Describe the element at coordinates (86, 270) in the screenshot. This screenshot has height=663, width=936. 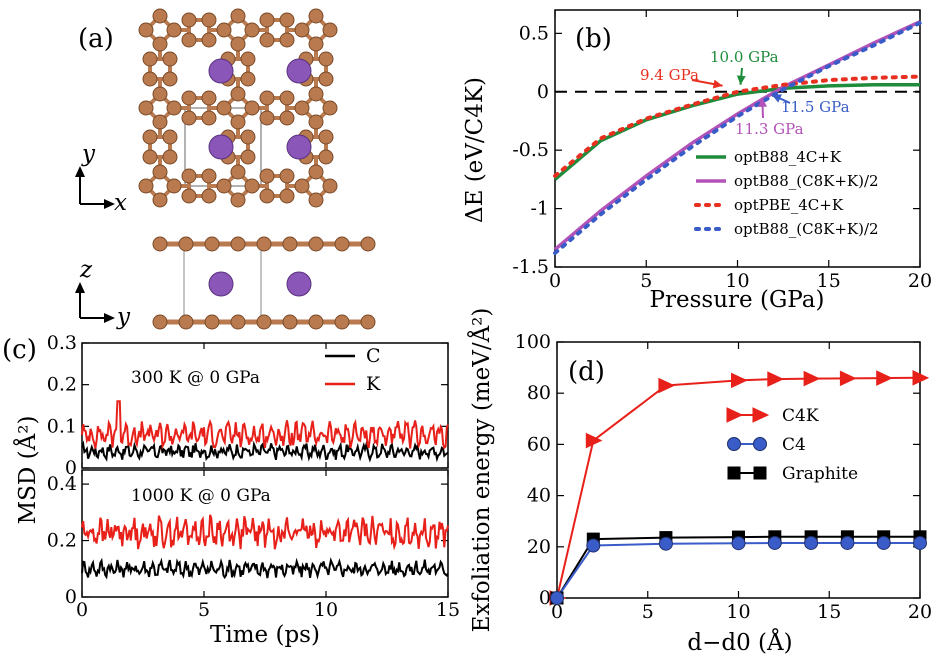
I see `side-axis-z: z` at that location.